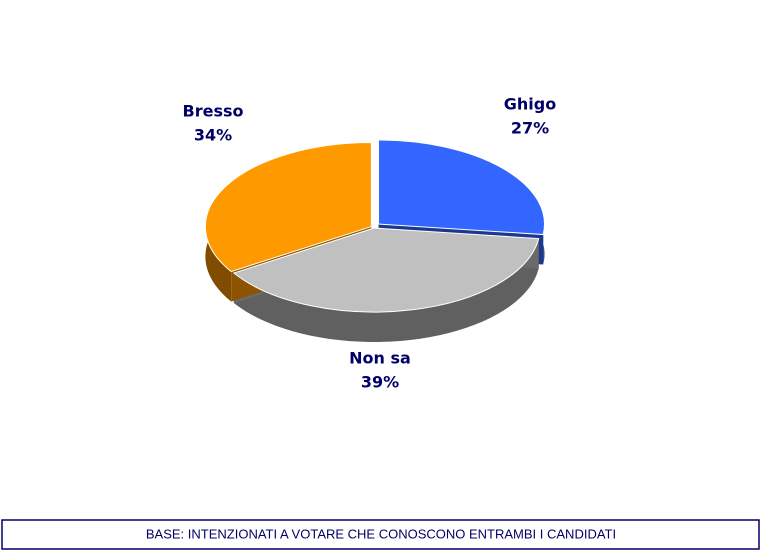 Image resolution: width=762 pixels, height=551 pixels. I want to click on category-label: Bresso, so click(213, 111).